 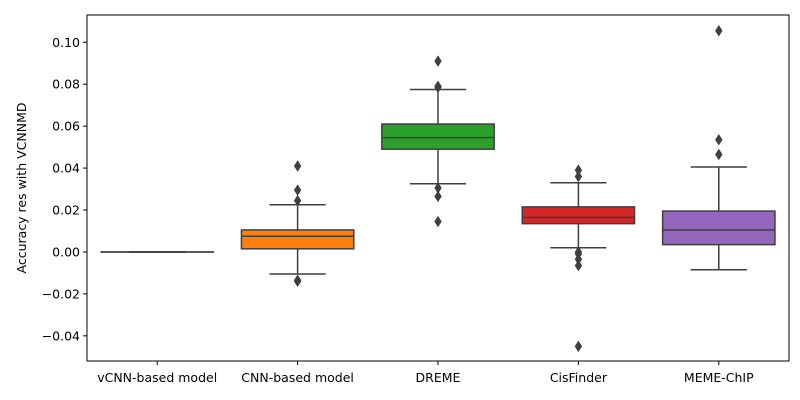 What do you see at coordinates (297, 377) in the screenshot?
I see `x-tick-label: CNN-based model` at bounding box center [297, 377].